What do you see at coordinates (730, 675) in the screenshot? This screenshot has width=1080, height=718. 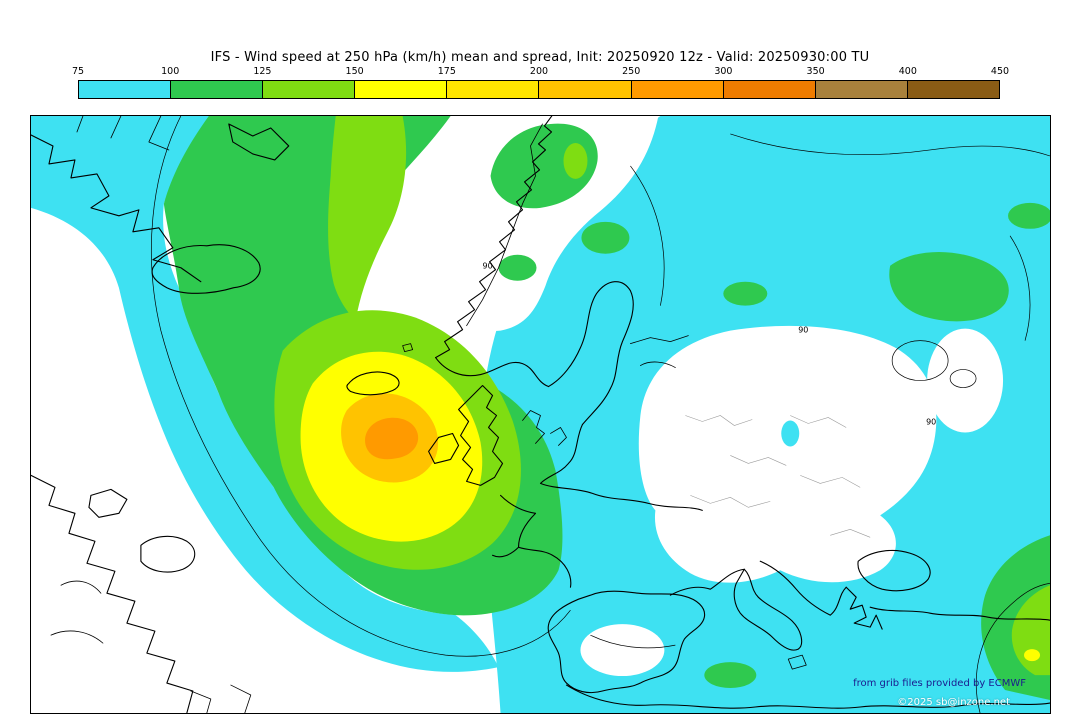 I see `wind-patch-south` at bounding box center [730, 675].